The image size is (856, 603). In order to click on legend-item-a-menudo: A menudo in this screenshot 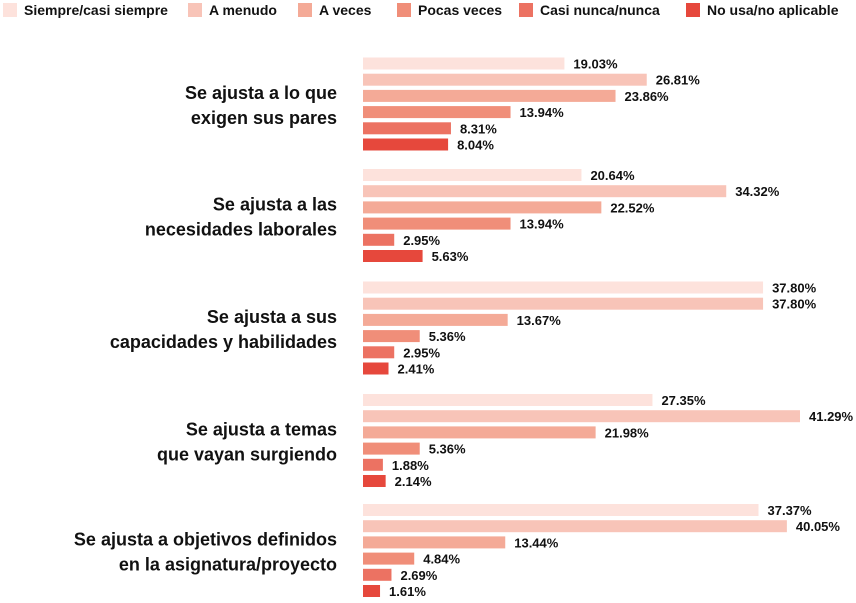, I will do `click(232, 10)`.